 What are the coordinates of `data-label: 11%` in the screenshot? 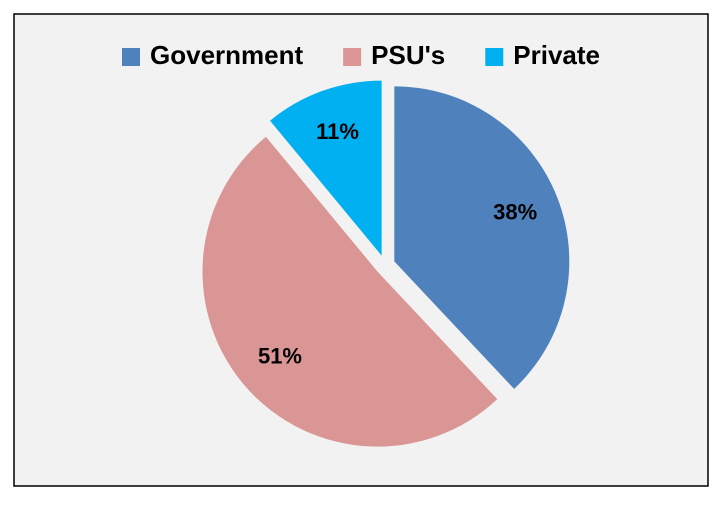 It's located at (337, 131).